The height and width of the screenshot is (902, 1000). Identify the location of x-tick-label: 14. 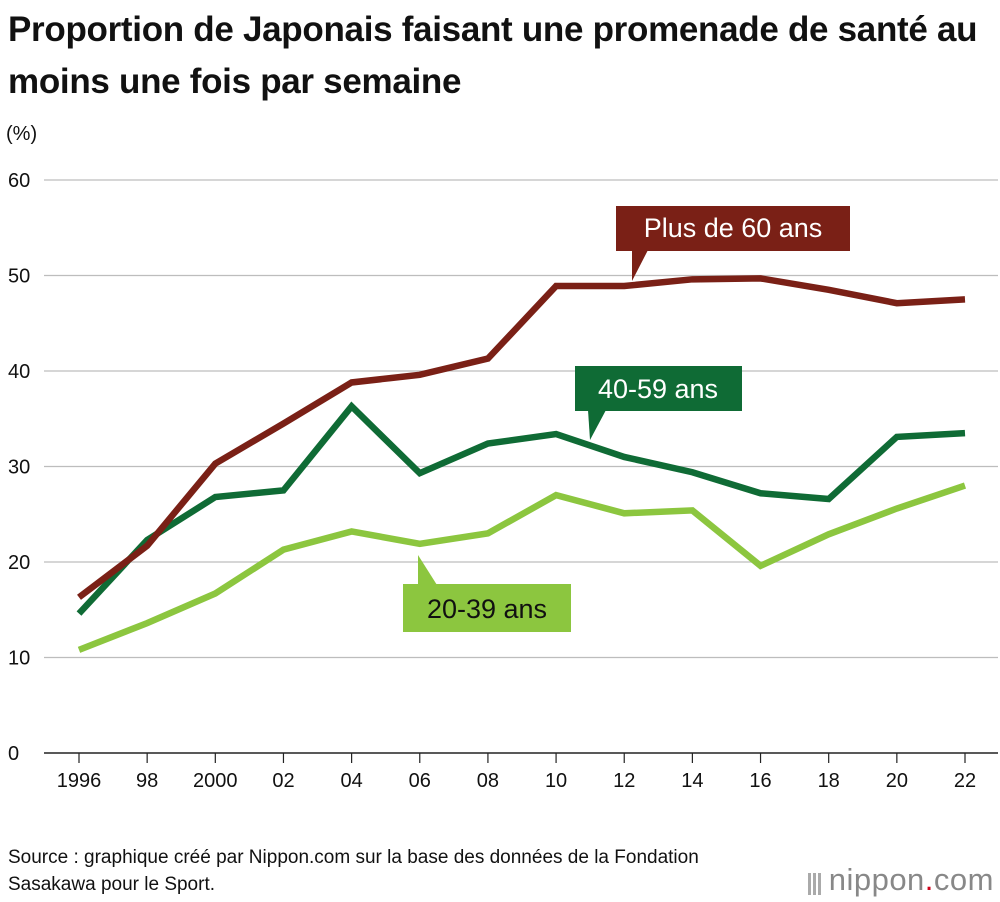
(692, 781).